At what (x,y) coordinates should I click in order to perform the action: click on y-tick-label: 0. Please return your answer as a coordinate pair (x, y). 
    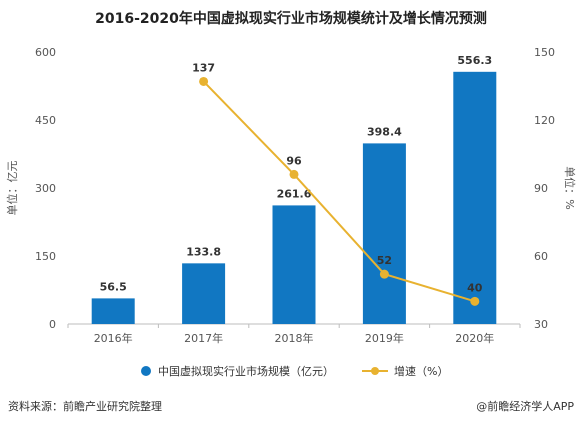
    Looking at the image, I should click on (52, 324).